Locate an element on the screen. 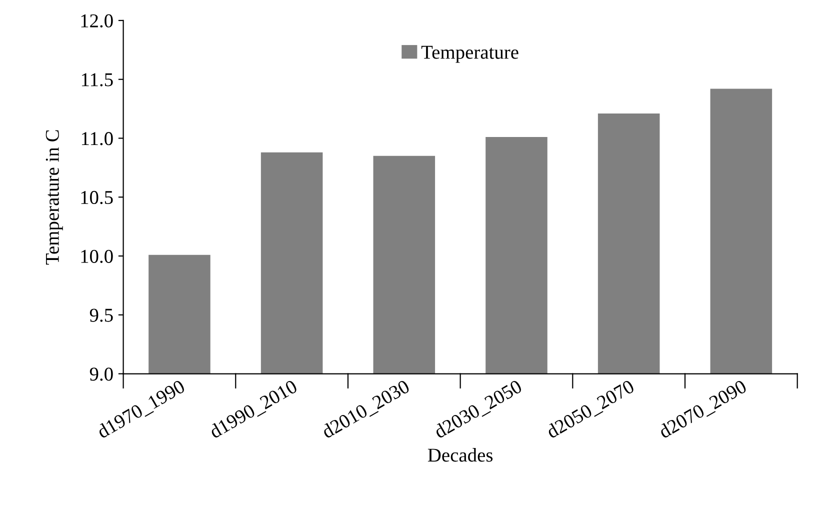  y-tick-label: 10.0 is located at coordinates (97, 257).